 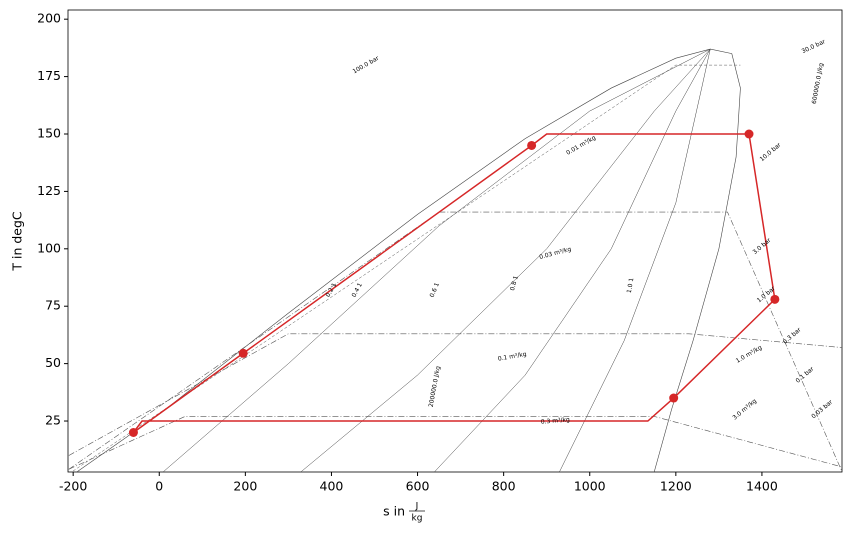 I want to click on y-tick-label: 75, so click(x=53, y=305).